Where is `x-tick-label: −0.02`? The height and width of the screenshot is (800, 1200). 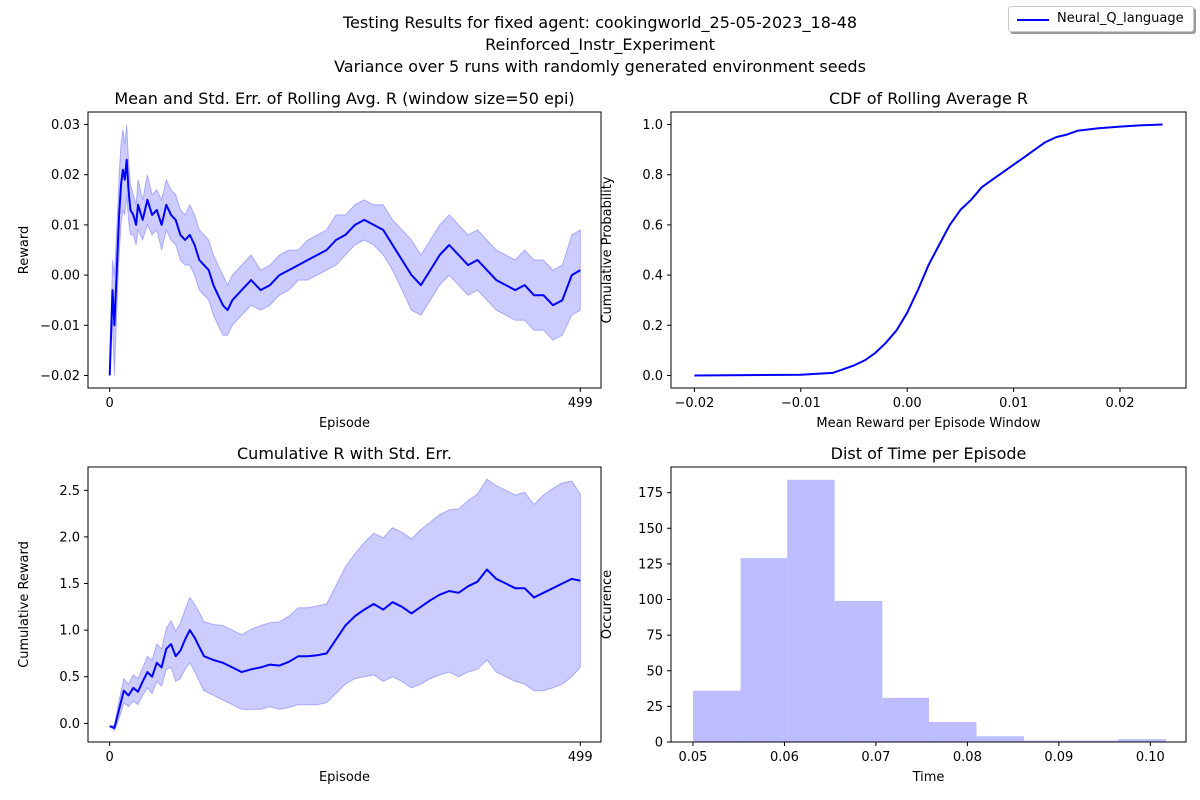
x-tick-label: −0.02 is located at coordinates (694, 403).